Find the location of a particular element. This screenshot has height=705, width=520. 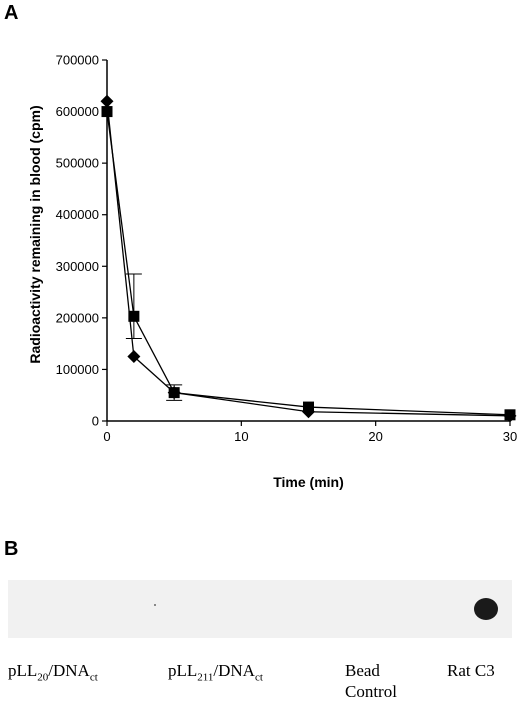

panel-a-label: A is located at coordinates (11, 13).